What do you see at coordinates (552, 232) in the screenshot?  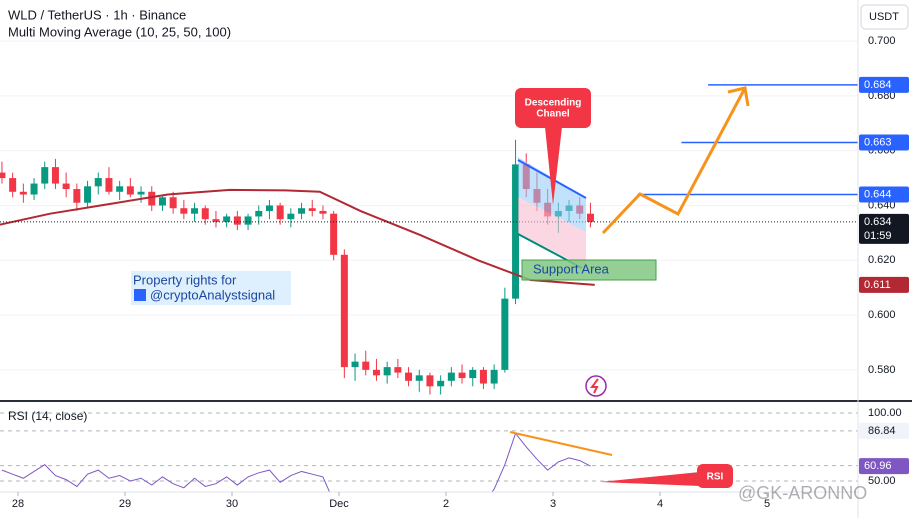 I see `channel-lower` at bounding box center [552, 232].